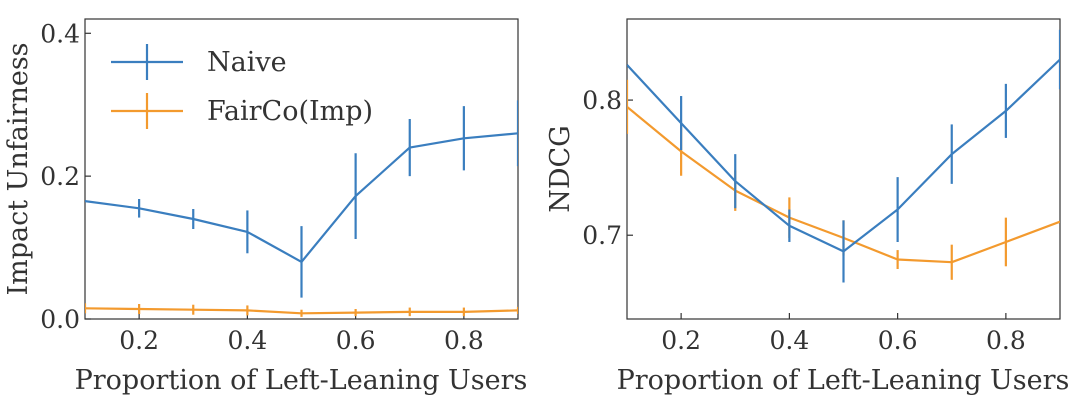  What do you see at coordinates (602, 100) in the screenshot?
I see `y-tick-label: 0.8` at bounding box center [602, 100].